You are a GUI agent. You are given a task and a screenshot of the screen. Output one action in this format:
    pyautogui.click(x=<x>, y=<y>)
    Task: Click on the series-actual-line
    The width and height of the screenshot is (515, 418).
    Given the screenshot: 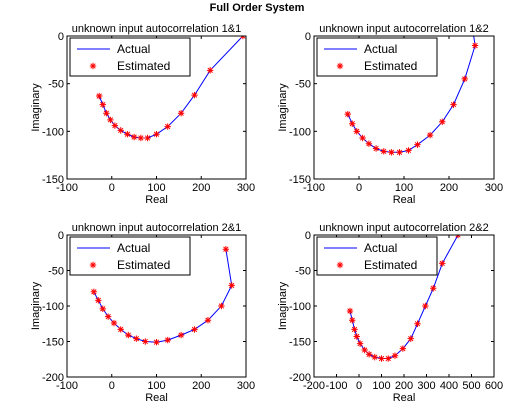 What is the action you would take?
    pyautogui.click(x=171, y=87)
    